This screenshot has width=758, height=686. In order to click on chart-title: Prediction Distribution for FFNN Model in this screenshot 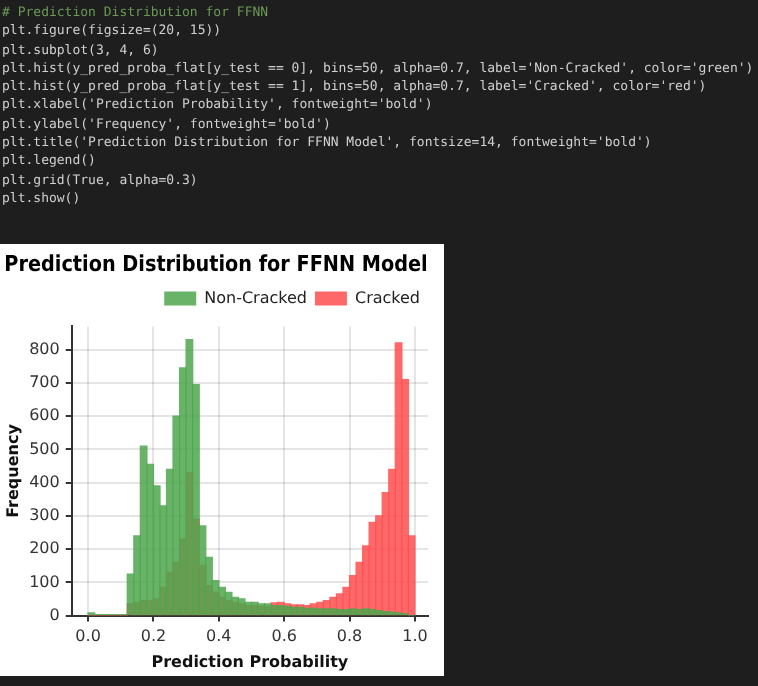, I will do `click(216, 264)`.